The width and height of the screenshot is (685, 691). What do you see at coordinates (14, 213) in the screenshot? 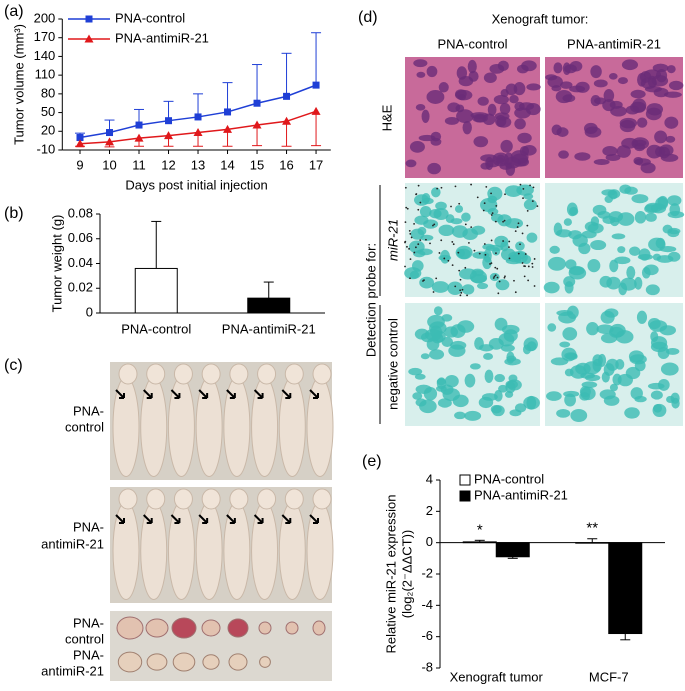
I see `panel-label: (b)` at bounding box center [14, 213].